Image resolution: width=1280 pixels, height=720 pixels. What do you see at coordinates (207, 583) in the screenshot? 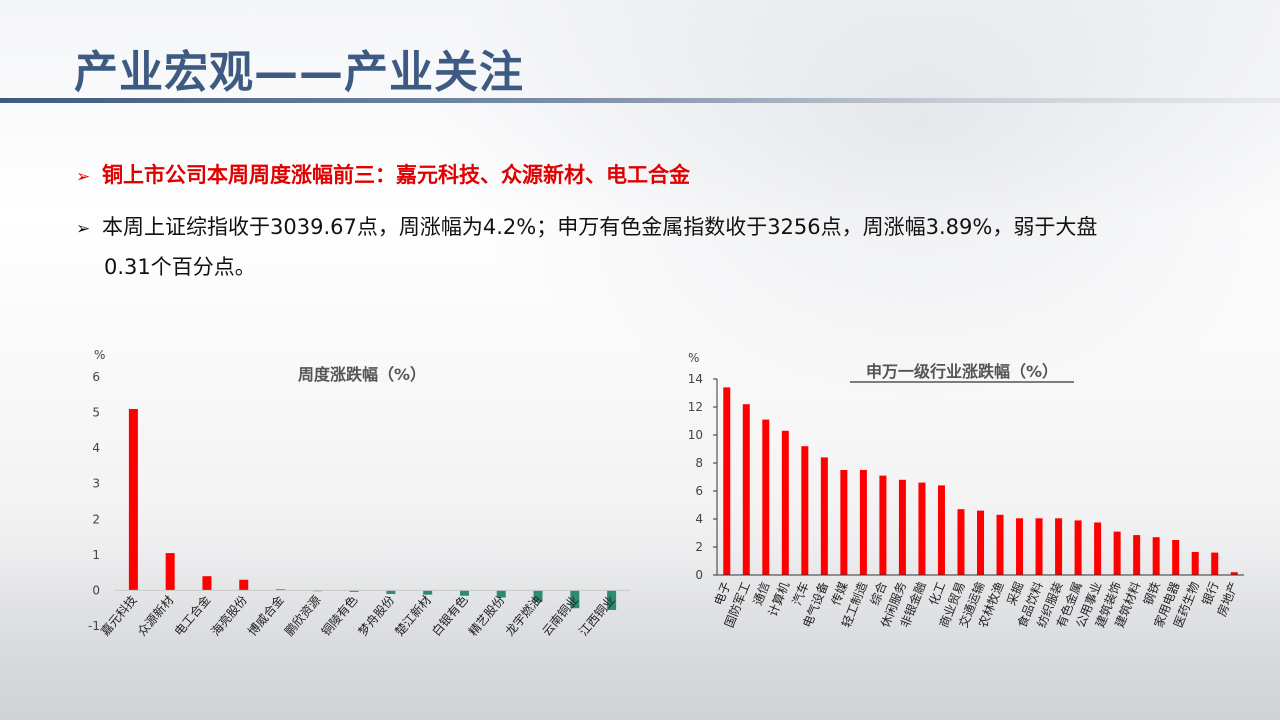
I see `bar-电工合金` at bounding box center [207, 583].